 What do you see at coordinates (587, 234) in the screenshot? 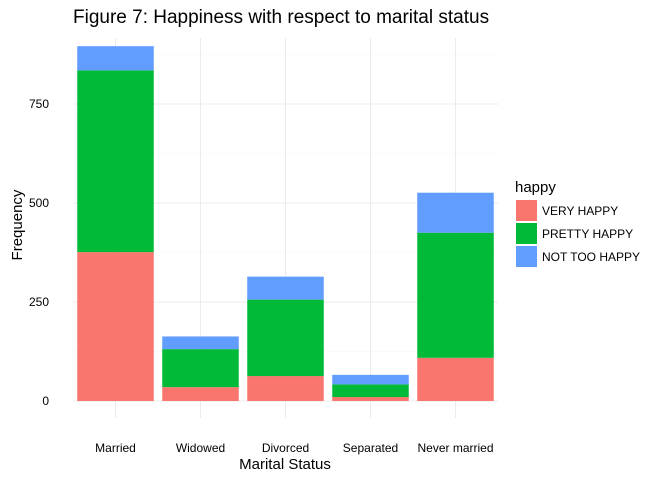
I see `legend-label: PRETTY HAPPY` at bounding box center [587, 234].